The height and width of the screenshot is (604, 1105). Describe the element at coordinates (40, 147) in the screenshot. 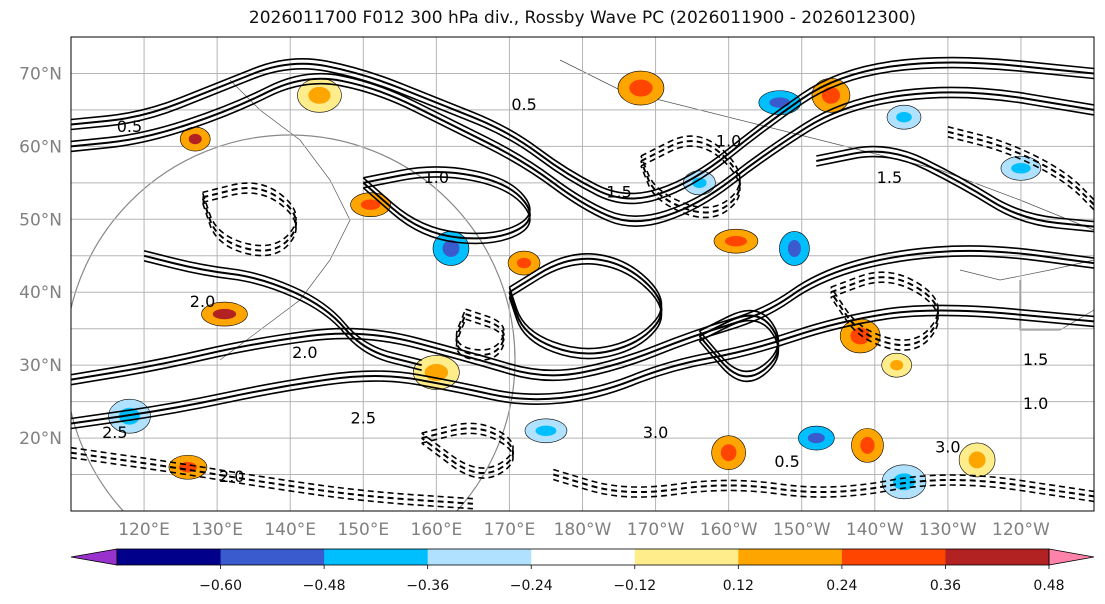

I see `lat-tick-label: 60°N` at that location.